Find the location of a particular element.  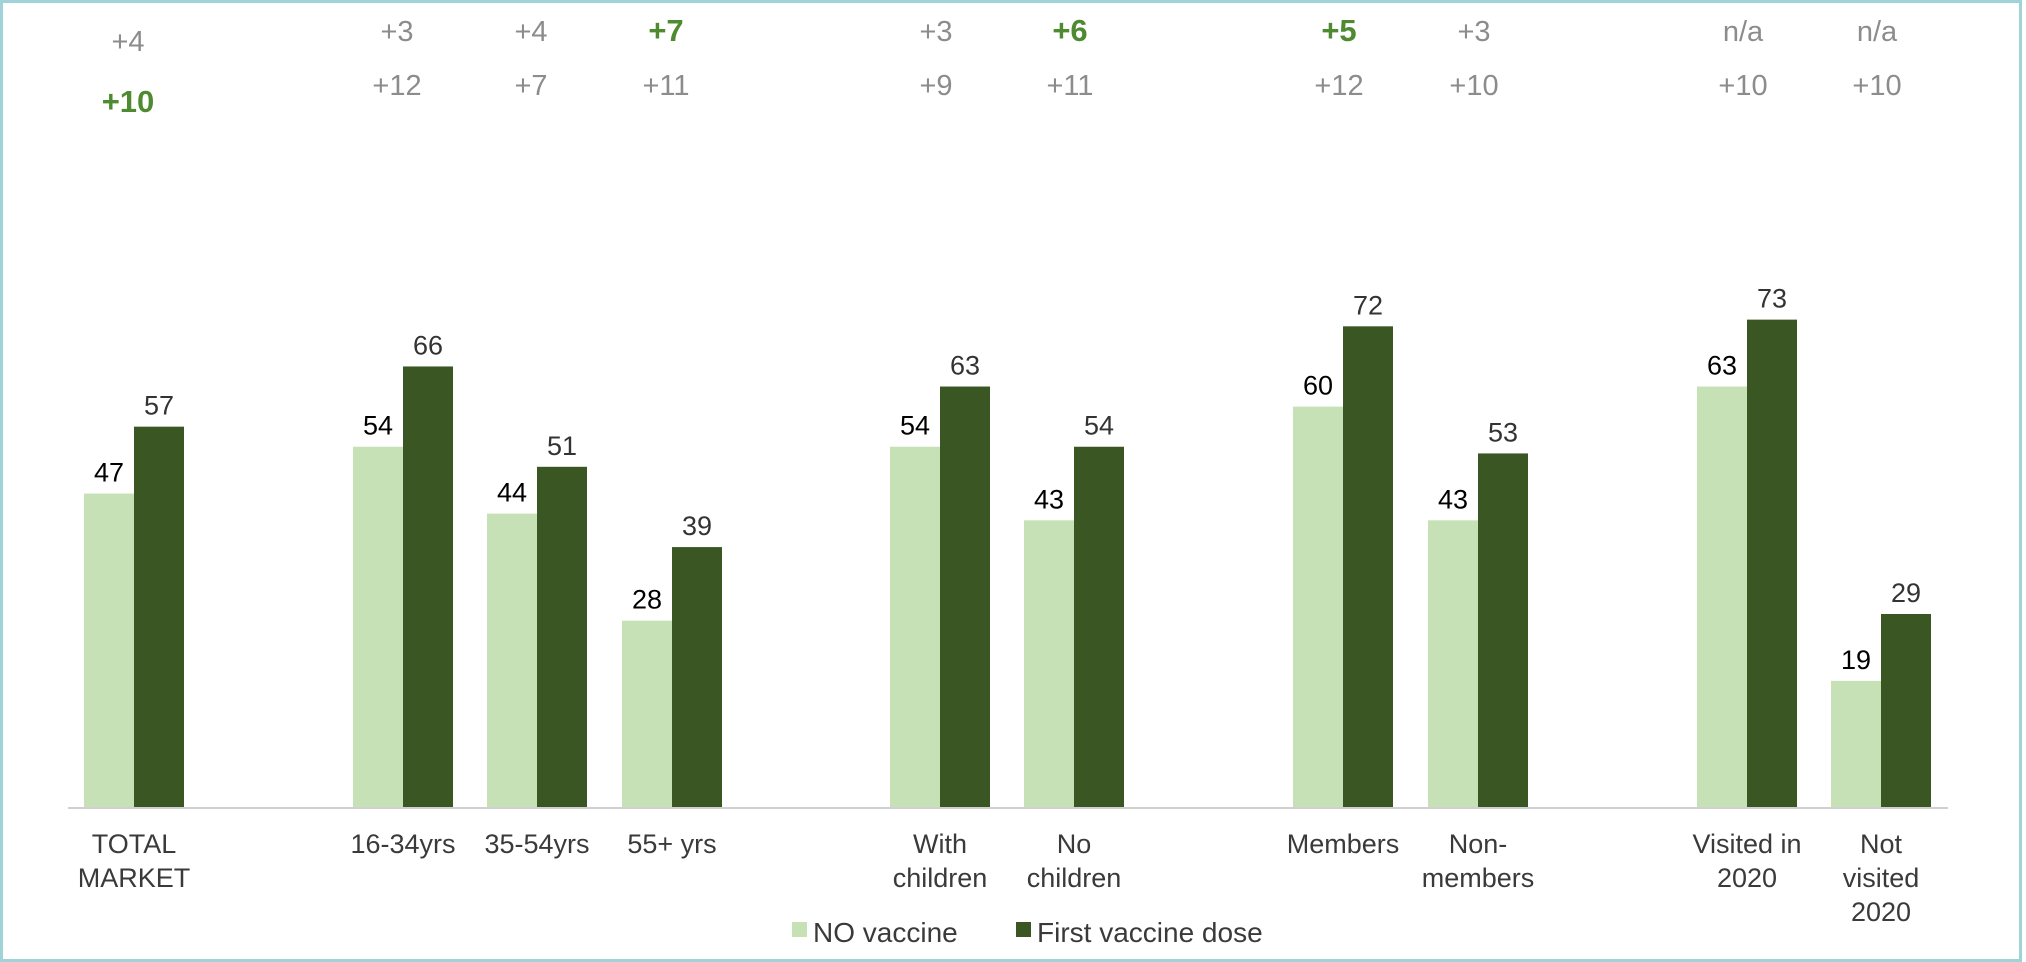

value-label-first-dose-8: 73 is located at coordinates (1772, 299).